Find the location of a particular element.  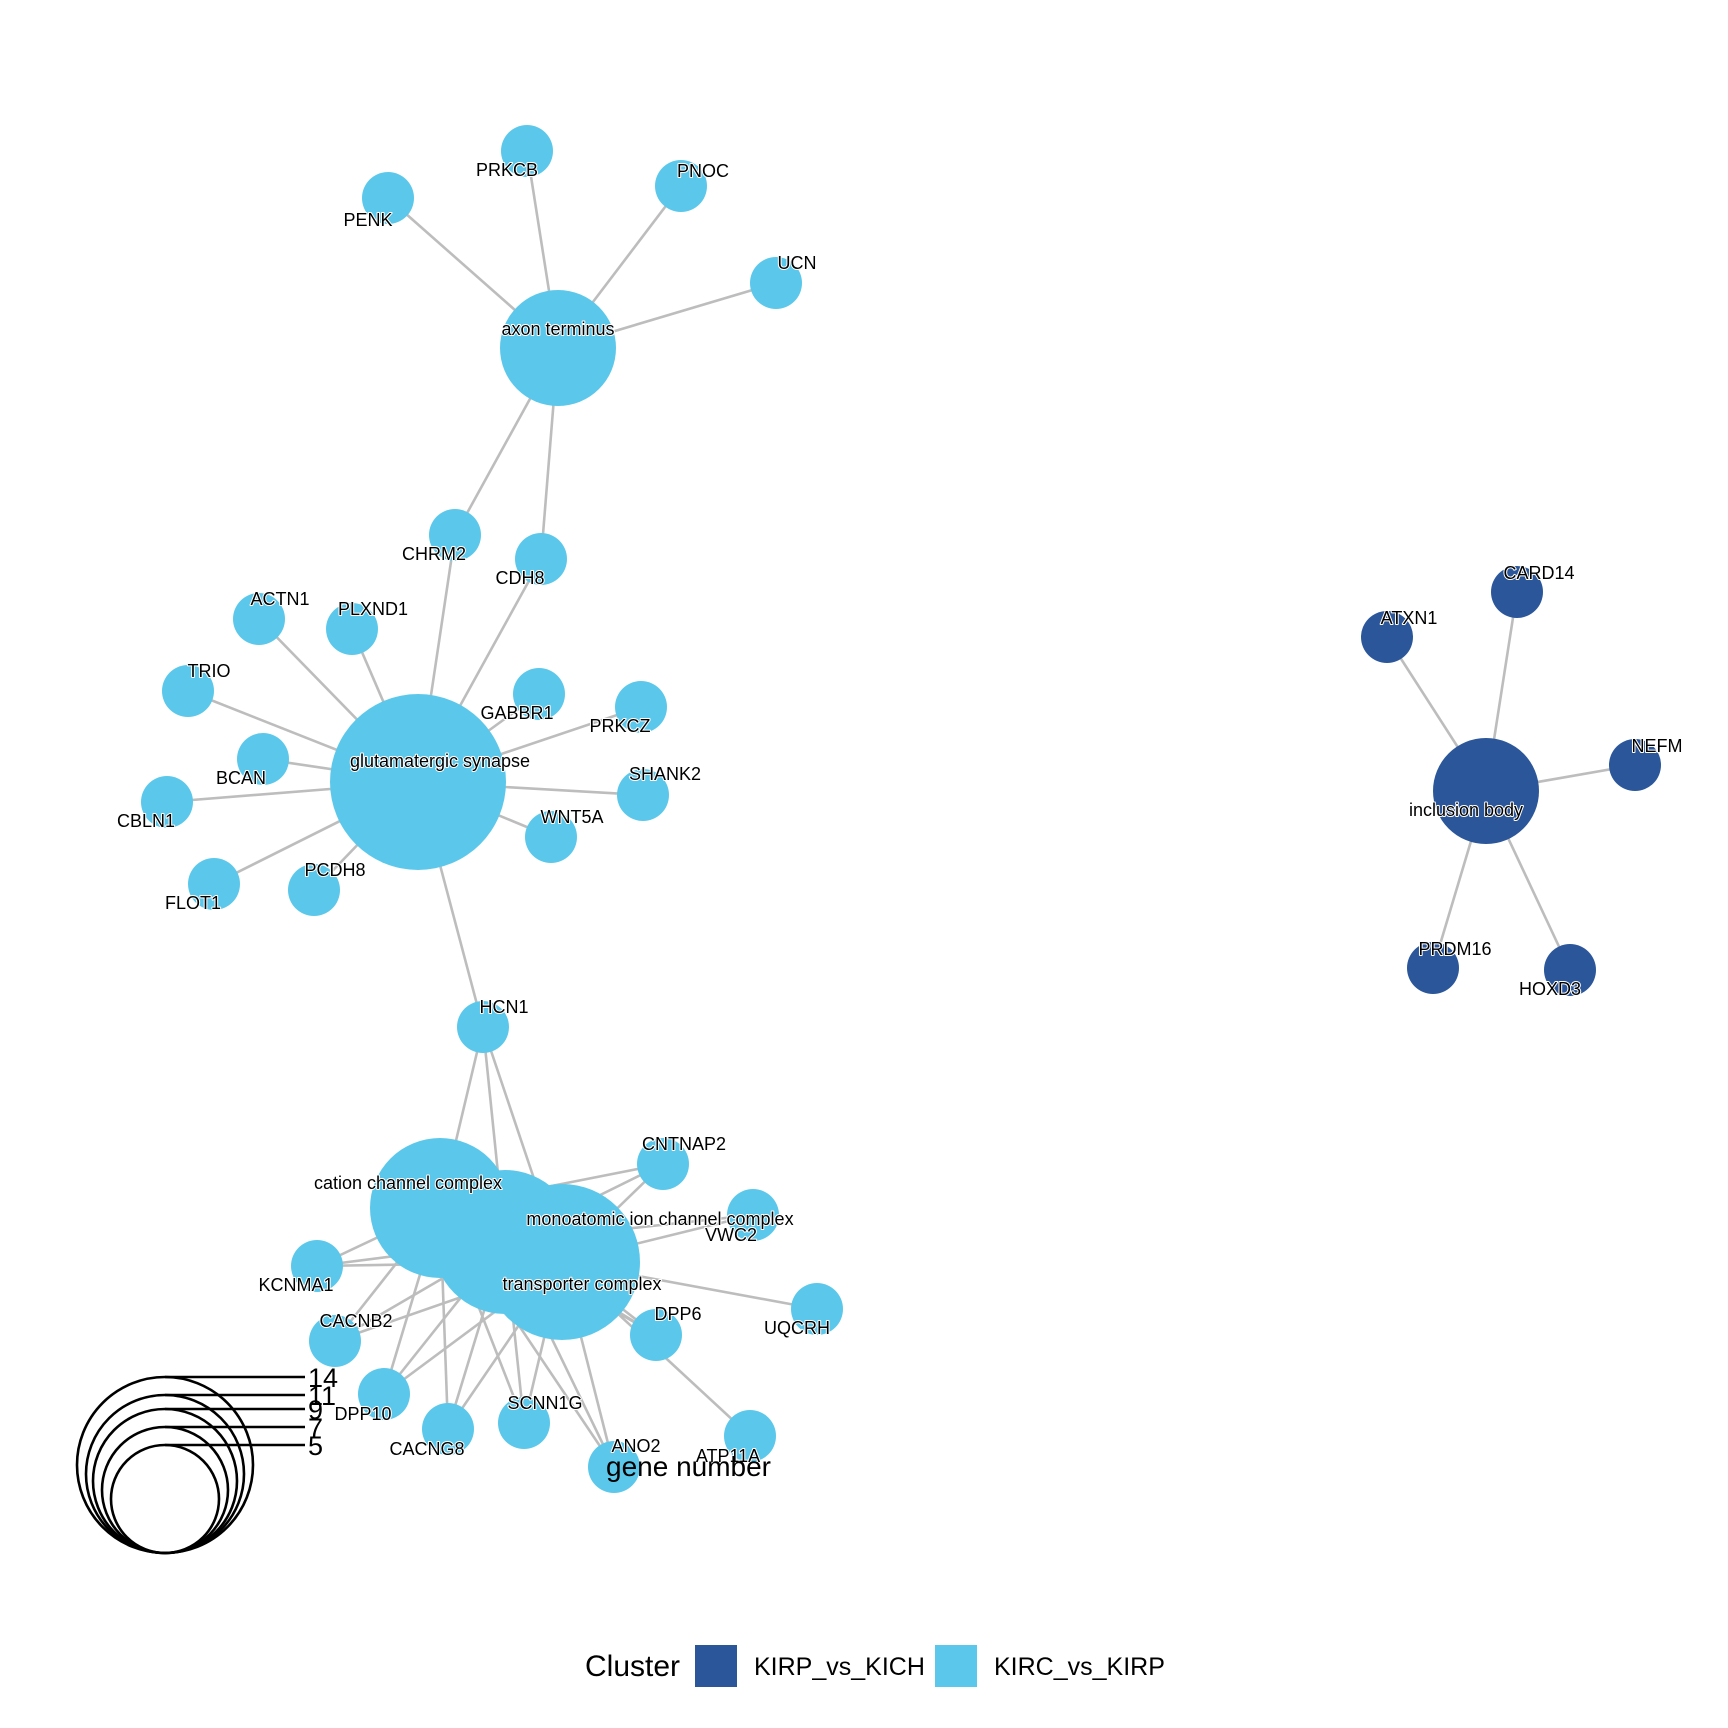

term-node-transporter-complex is located at coordinates (562, 1262).